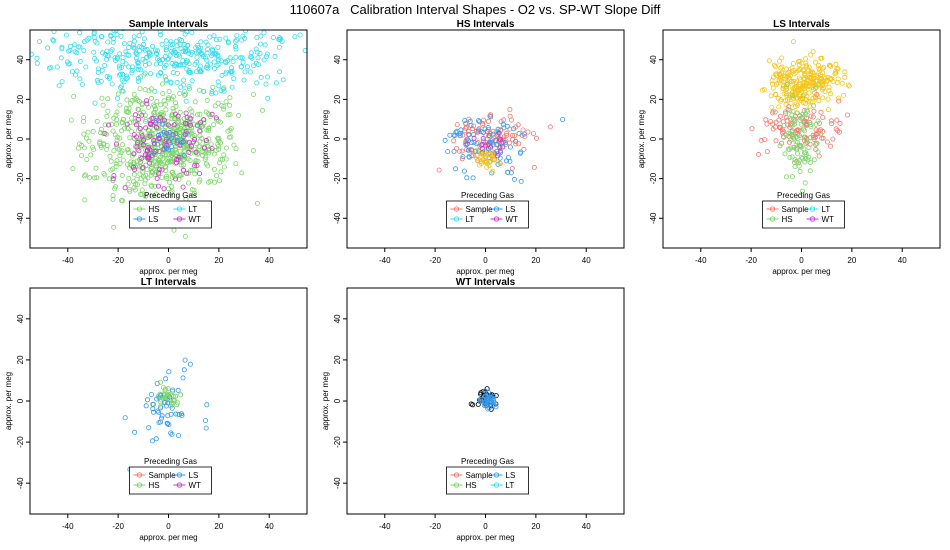  I want to click on legend-marker, so click(456, 475).